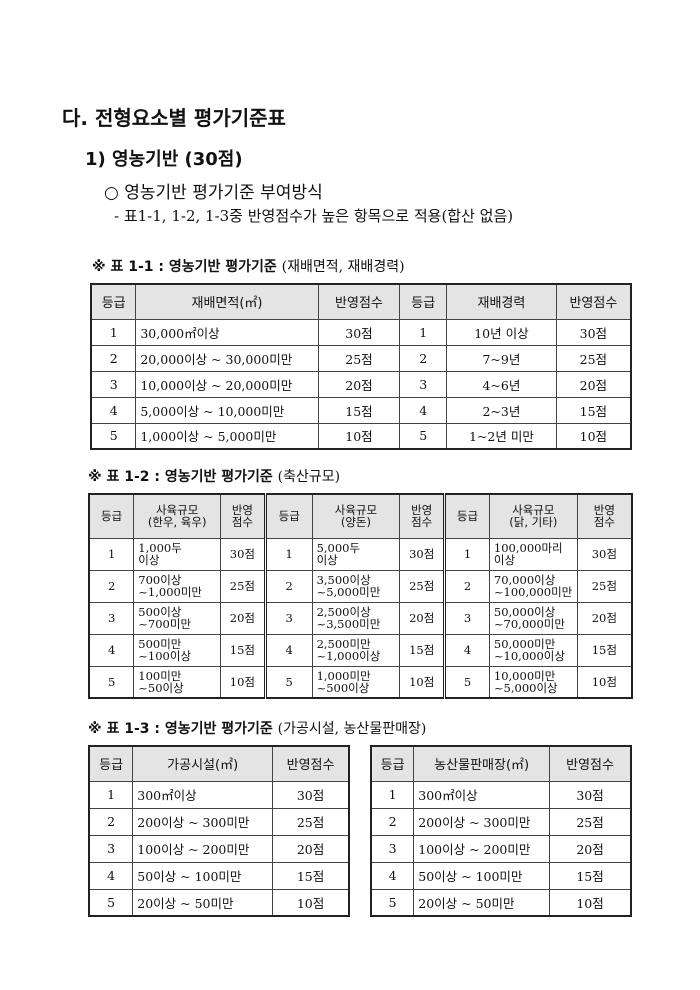  Describe the element at coordinates (356, 586) in the screenshot. I see `table-cell: 3,500이상 ~5,000미만` at that location.